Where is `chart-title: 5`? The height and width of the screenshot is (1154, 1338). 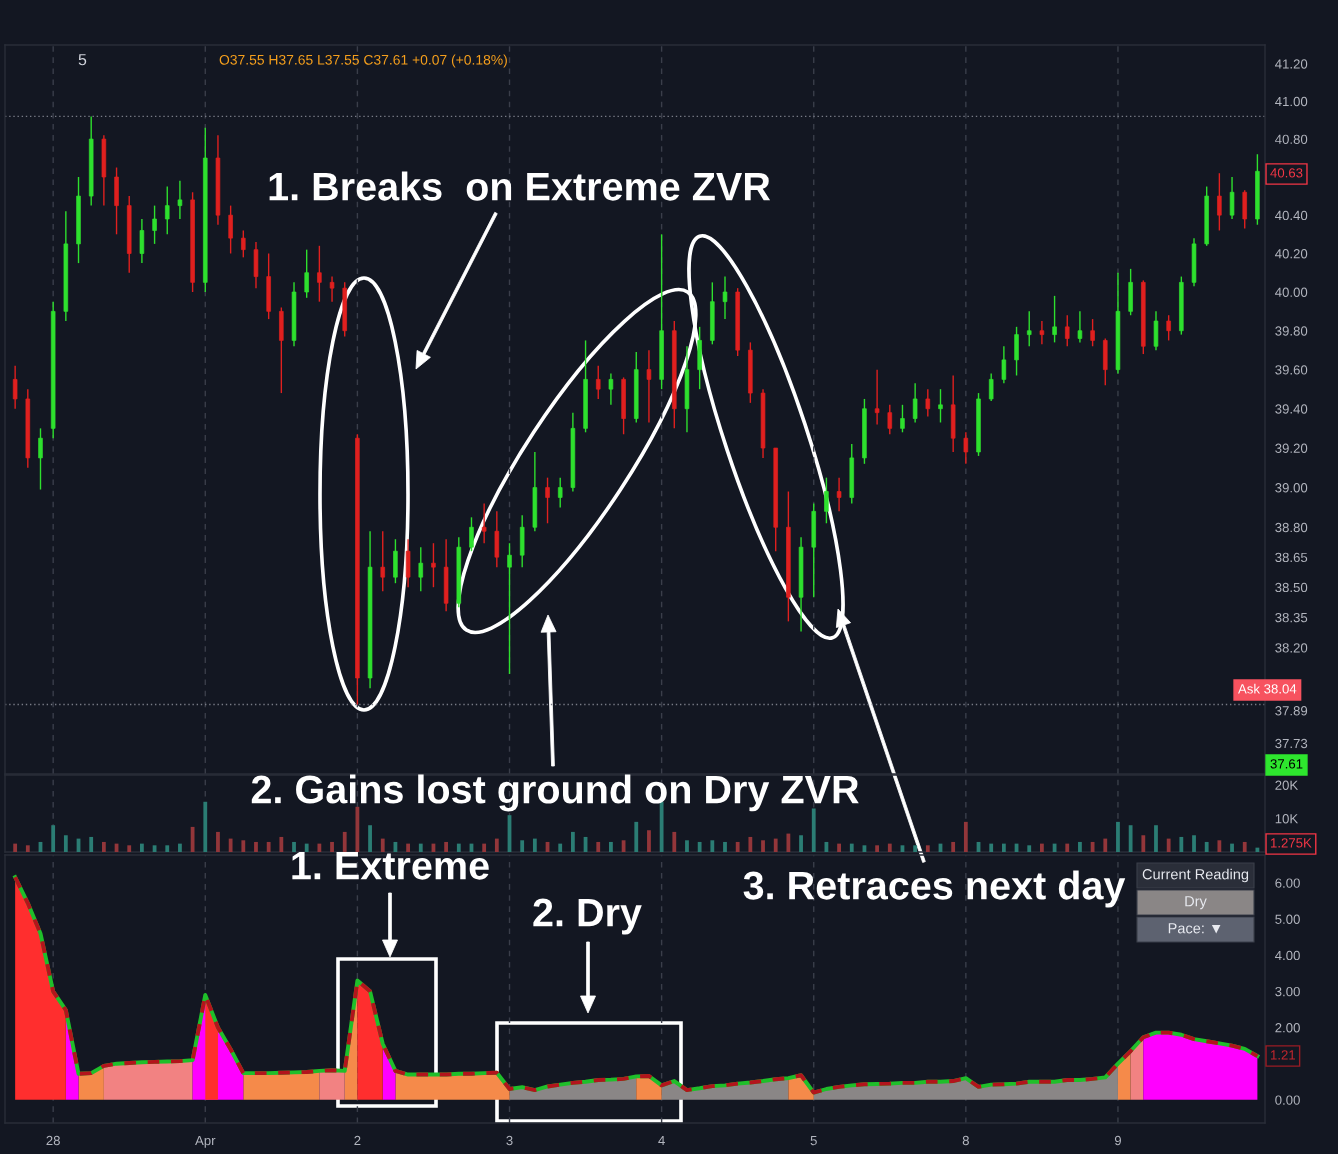
chart-title: 5 is located at coordinates (82, 60).